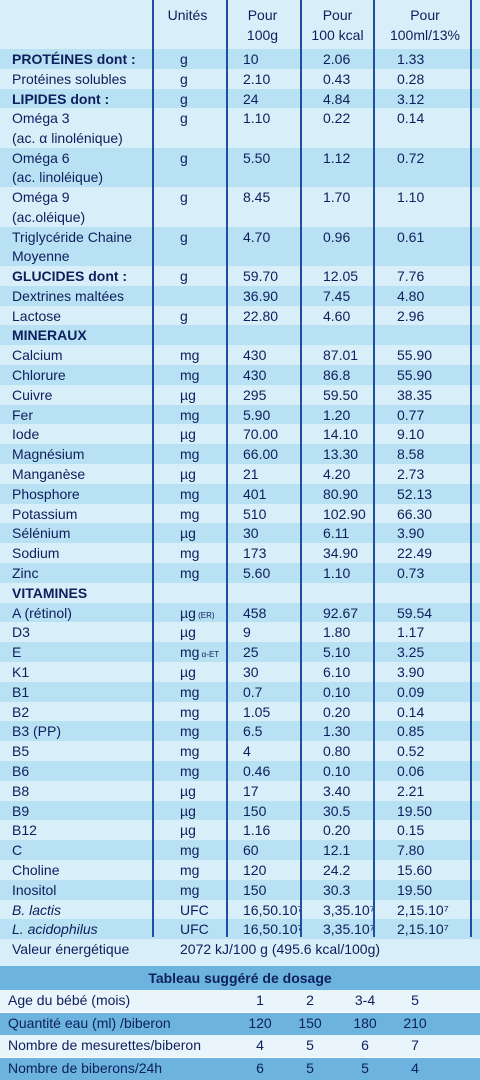  Describe the element at coordinates (411, 157) in the screenshot. I see `value-per-100ml: 0.72` at that location.